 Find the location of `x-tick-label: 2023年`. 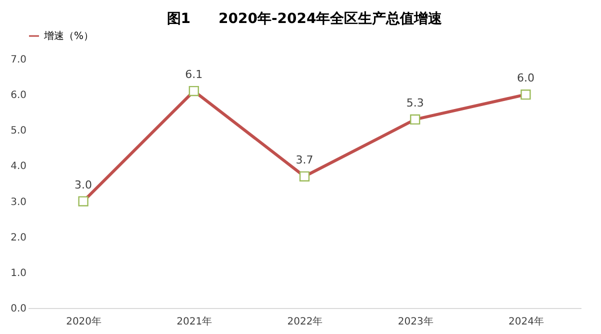

x-tick-label: 2023年 is located at coordinates (416, 322).